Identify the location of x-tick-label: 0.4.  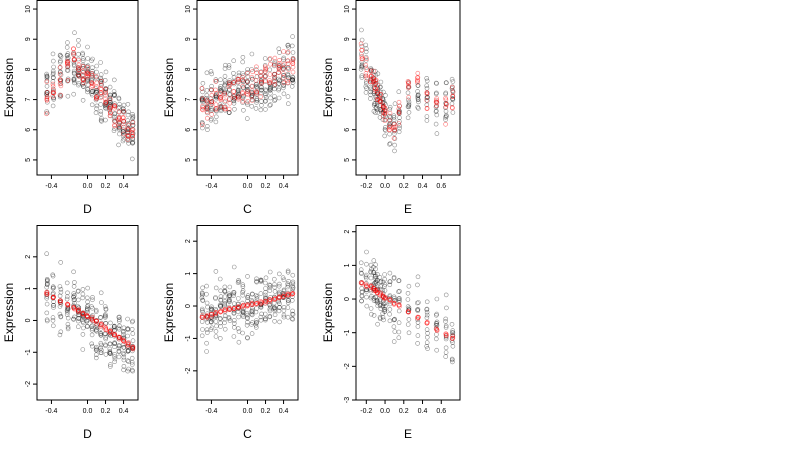
(124, 411).